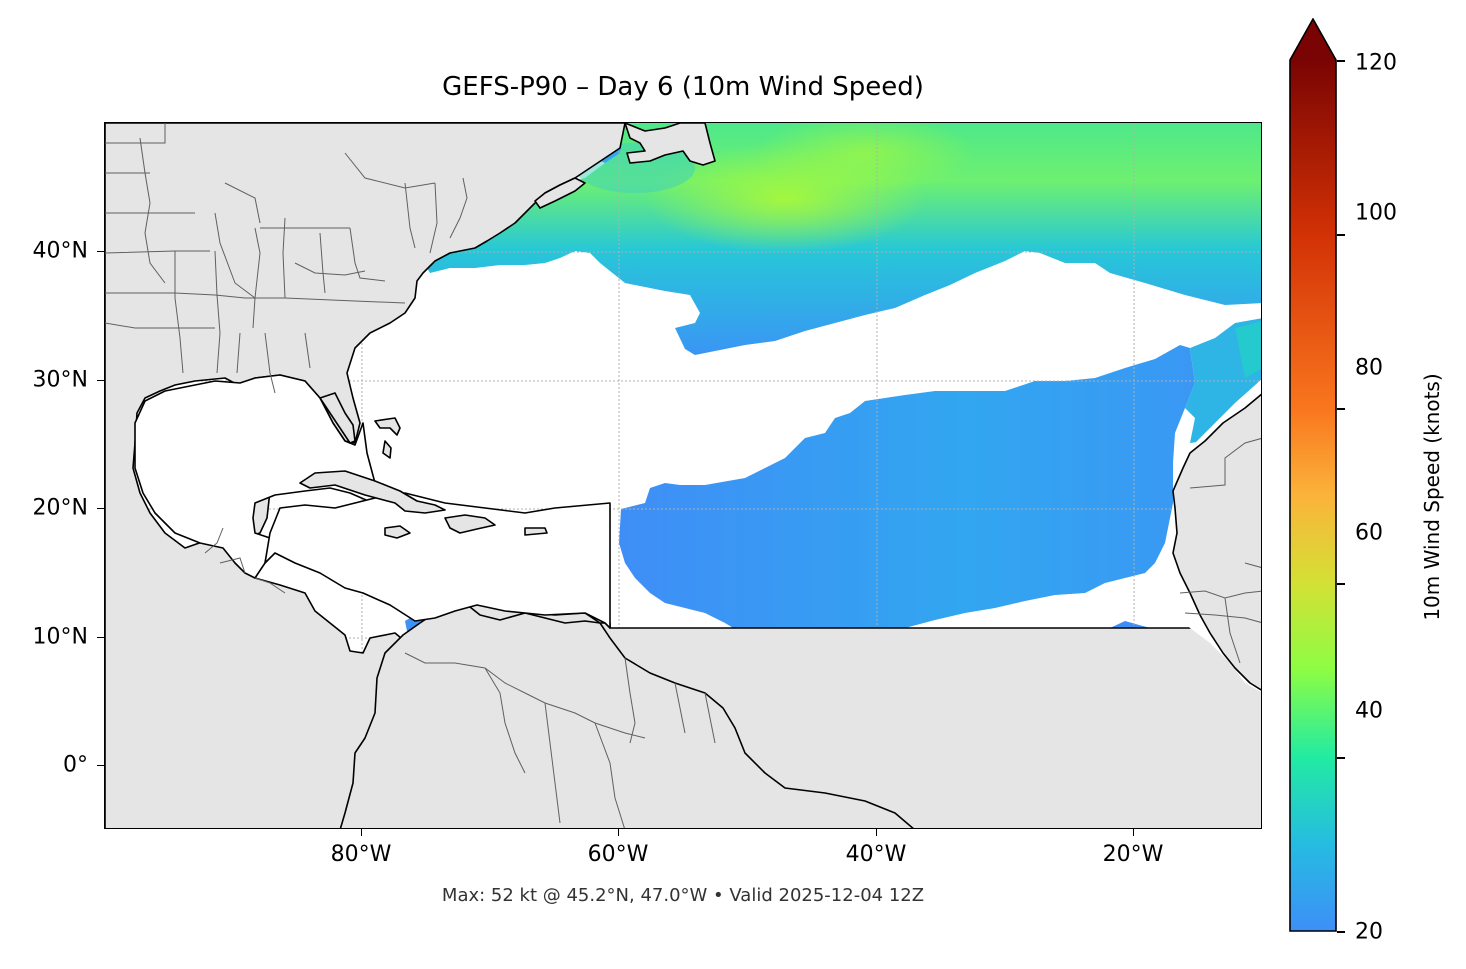 This screenshot has height=969, width=1466. What do you see at coordinates (397, 532) in the screenshot?
I see `land-jamaica` at bounding box center [397, 532].